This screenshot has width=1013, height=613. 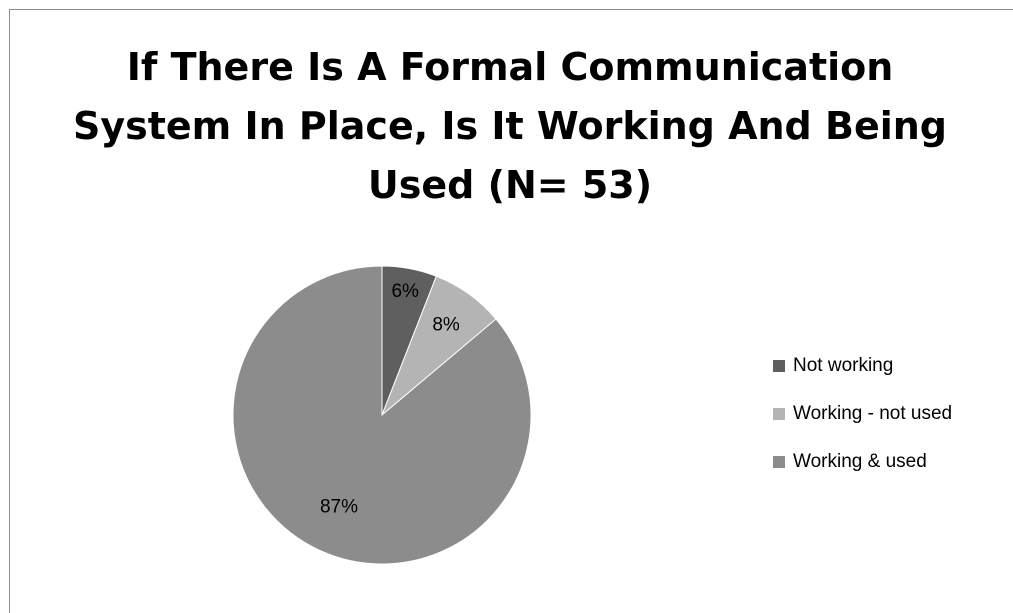 I want to click on data-label-not-working: 6%, so click(x=405, y=291).